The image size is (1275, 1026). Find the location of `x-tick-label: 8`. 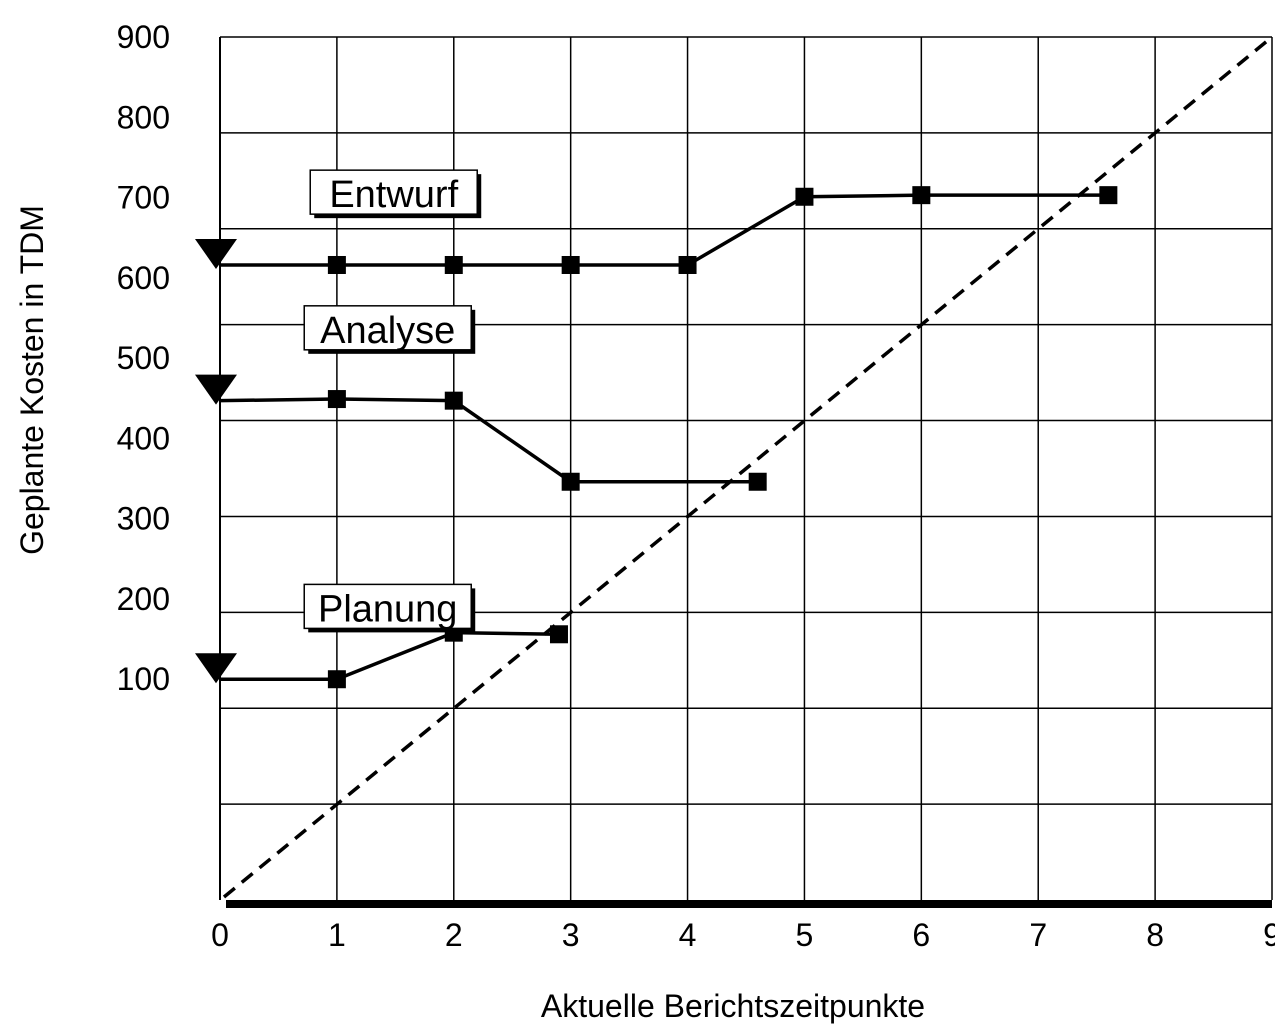

x-tick-label: 8 is located at coordinates (1155, 935).